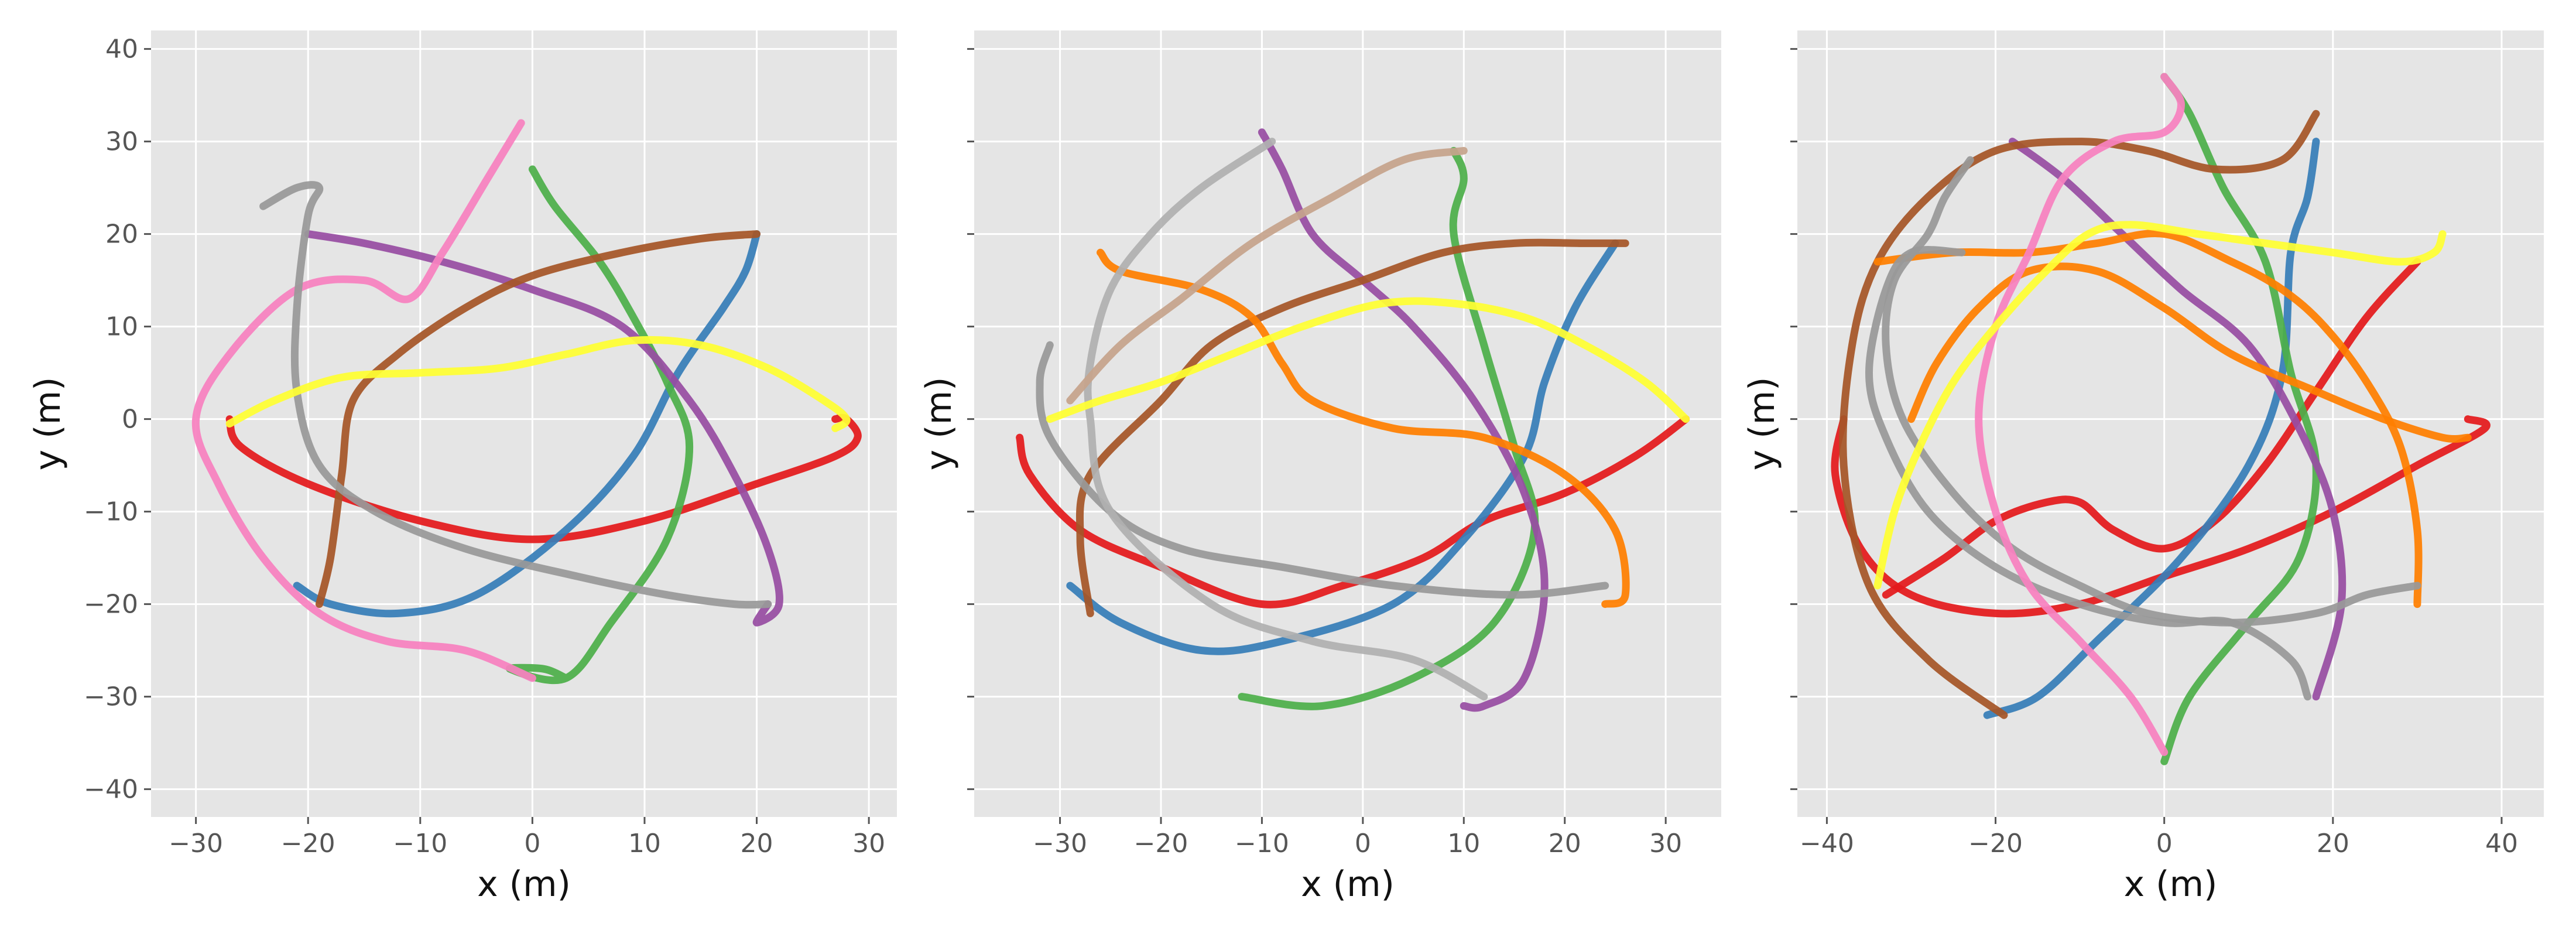 The width and height of the screenshot is (2576, 937). Describe the element at coordinates (757, 844) in the screenshot. I see `panel-1-xtick-label-5: 20` at that location.